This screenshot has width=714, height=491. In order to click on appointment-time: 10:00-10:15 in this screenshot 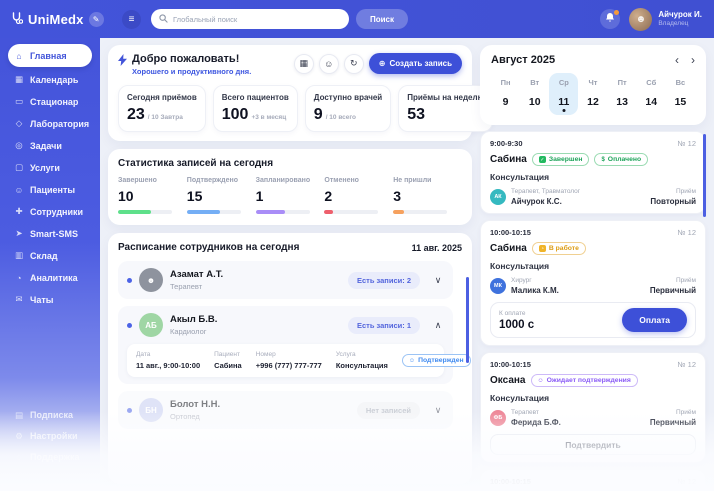, I will do `click(510, 232)`.